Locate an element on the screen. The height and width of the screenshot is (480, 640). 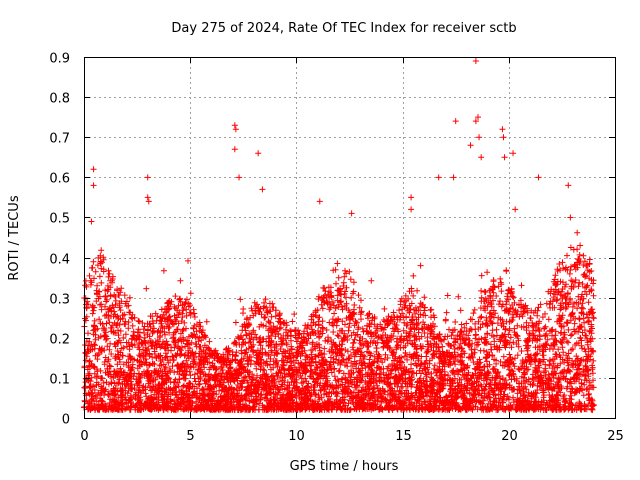
y-tick-label: 0.8 is located at coordinates (59, 99).